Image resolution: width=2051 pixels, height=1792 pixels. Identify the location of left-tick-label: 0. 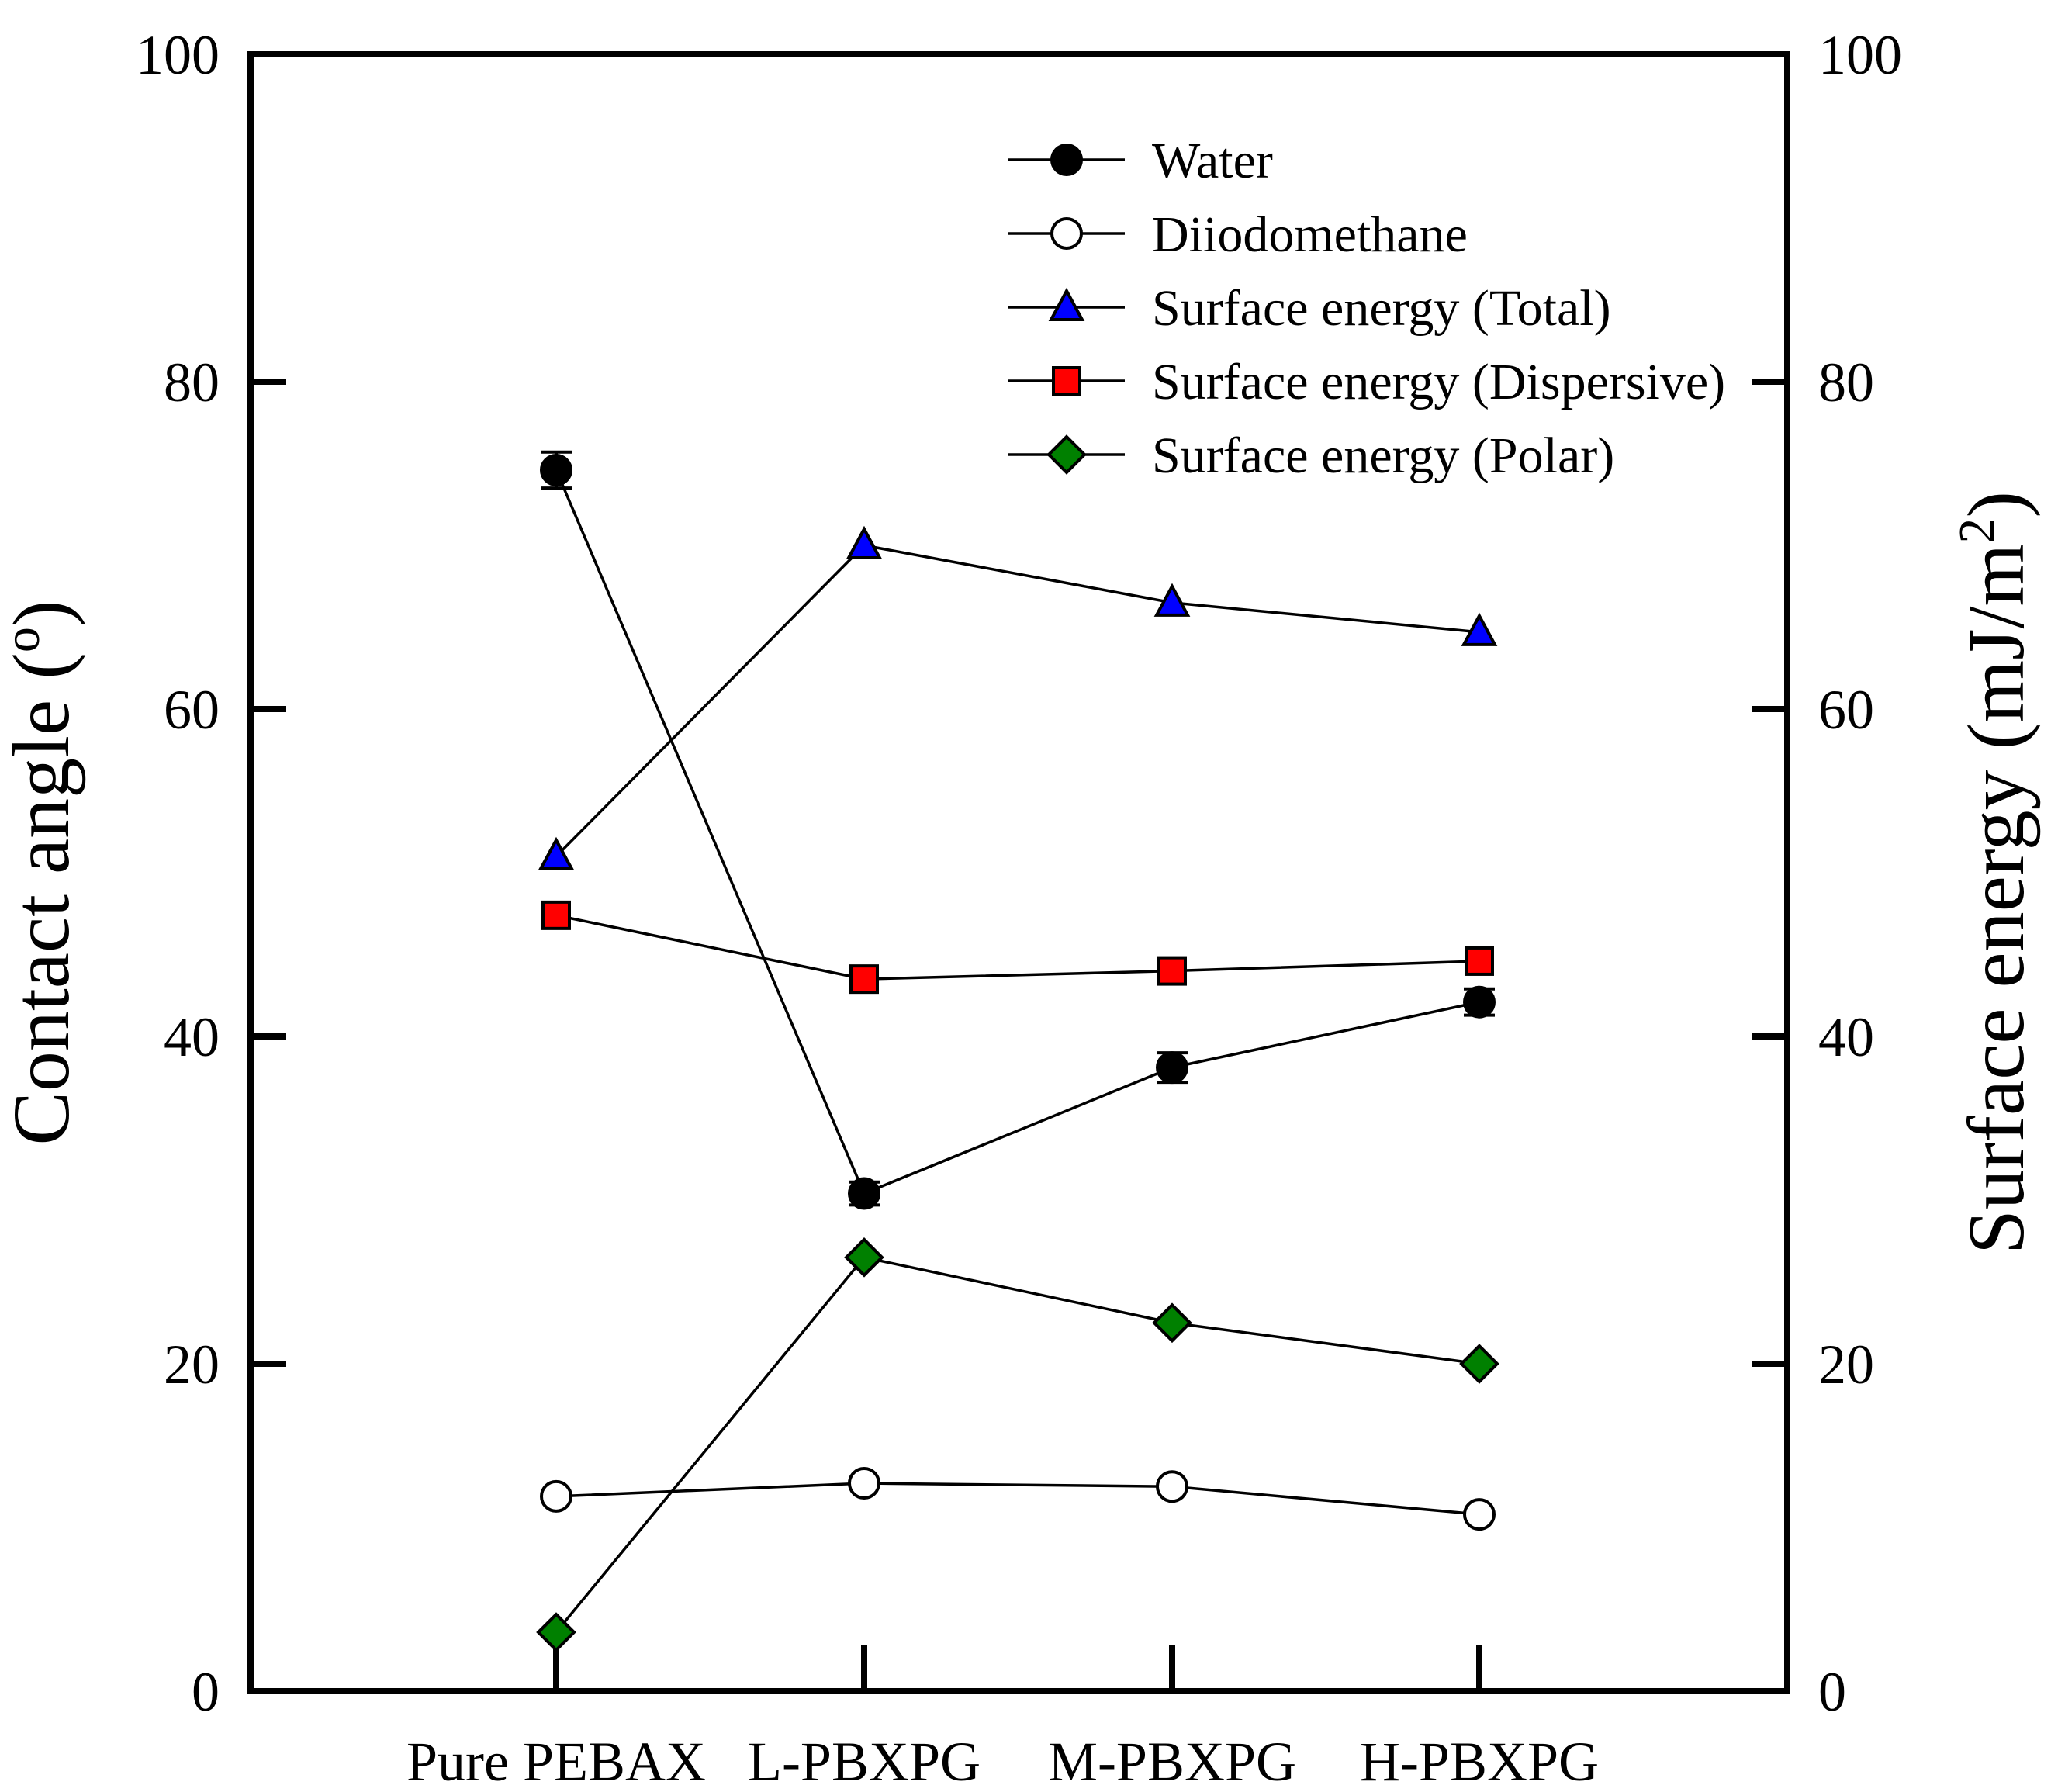
(206, 1692).